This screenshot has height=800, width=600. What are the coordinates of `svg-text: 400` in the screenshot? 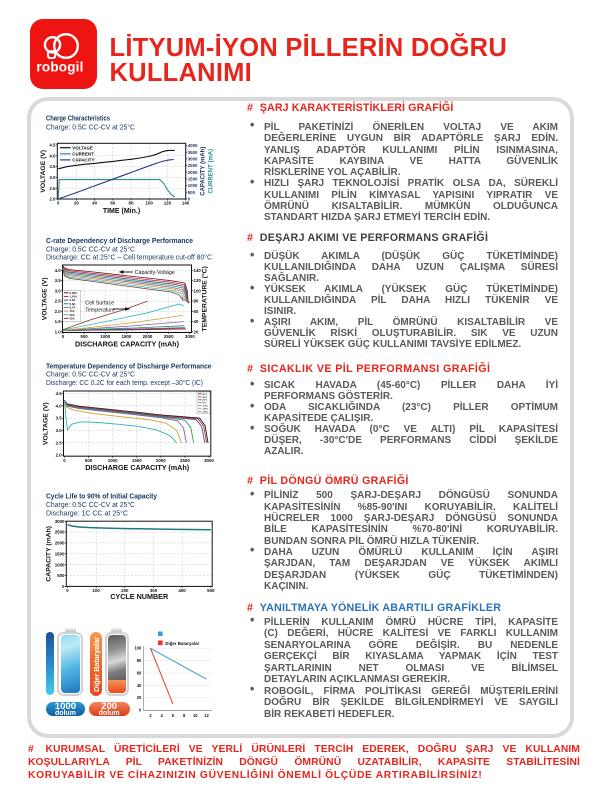 It's located at (182, 590).